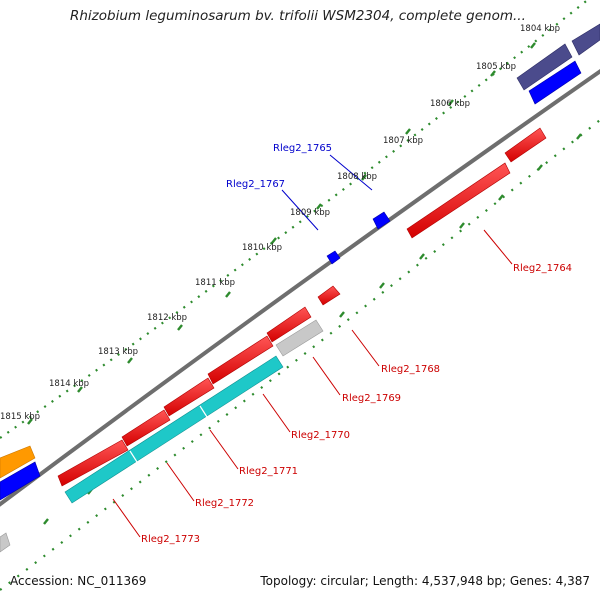 This screenshot has width=600, height=600. I want to click on gene-orange-edge, so click(18, 462).